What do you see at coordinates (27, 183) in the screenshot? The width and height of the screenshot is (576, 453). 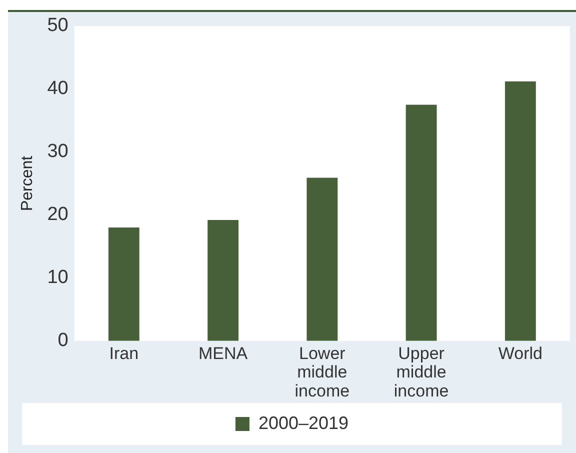 I see `y-axis-title: Percent` at bounding box center [27, 183].